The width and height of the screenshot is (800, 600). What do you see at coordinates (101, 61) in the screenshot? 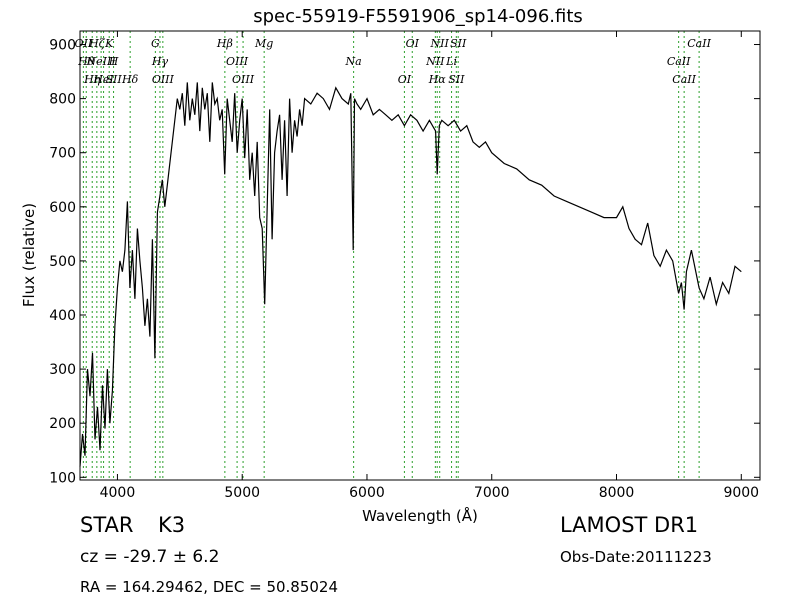
I see `line-label: NeIII` at bounding box center [101, 61].